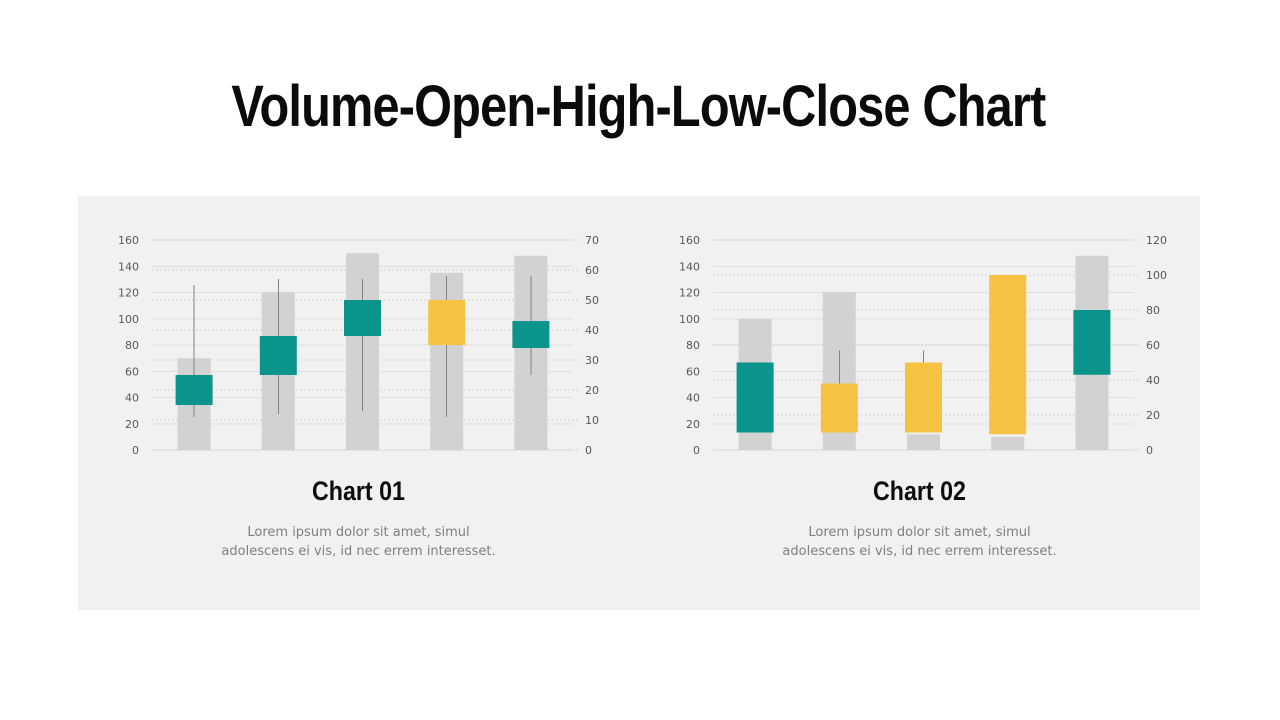 Image resolution: width=1280 pixels, height=720 pixels. I want to click on right-axis-tick-label: 30, so click(592, 360).